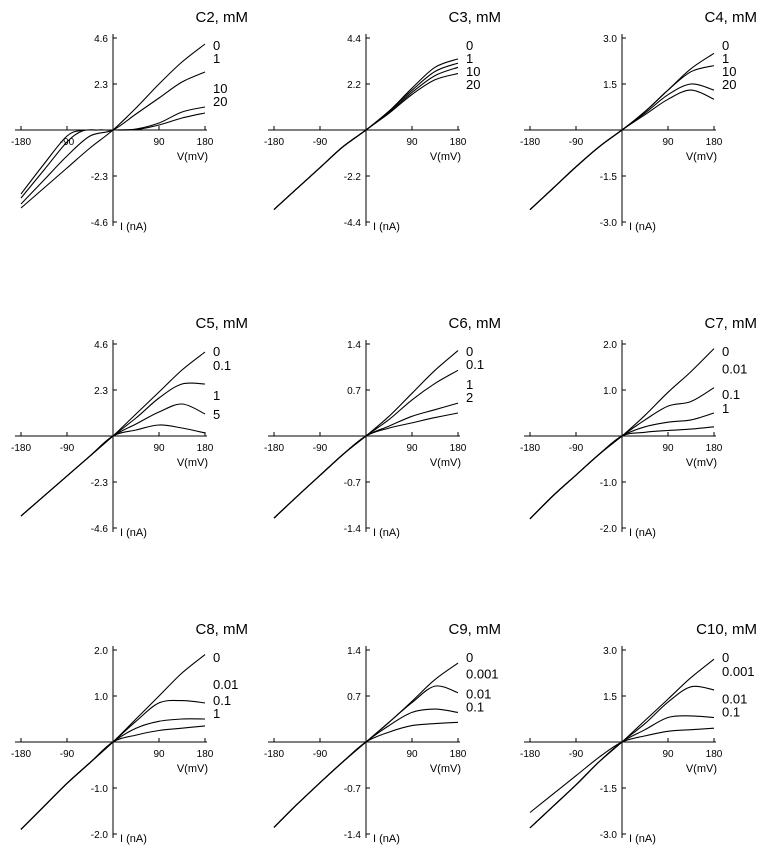  What do you see at coordinates (475, 323) in the screenshot?
I see `panel-title: C6, mM` at bounding box center [475, 323].